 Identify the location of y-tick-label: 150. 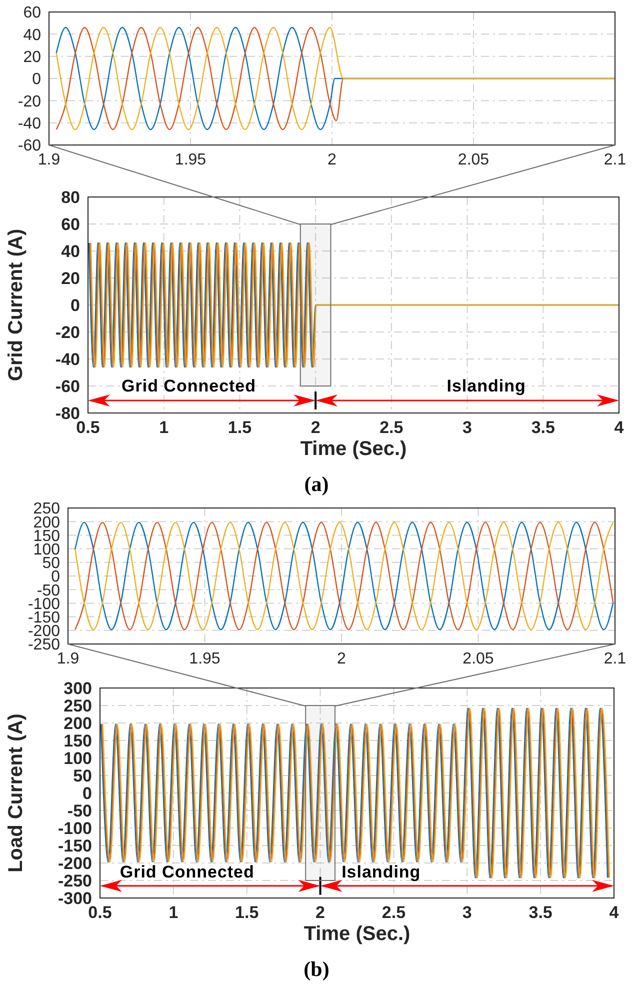
(78, 741).